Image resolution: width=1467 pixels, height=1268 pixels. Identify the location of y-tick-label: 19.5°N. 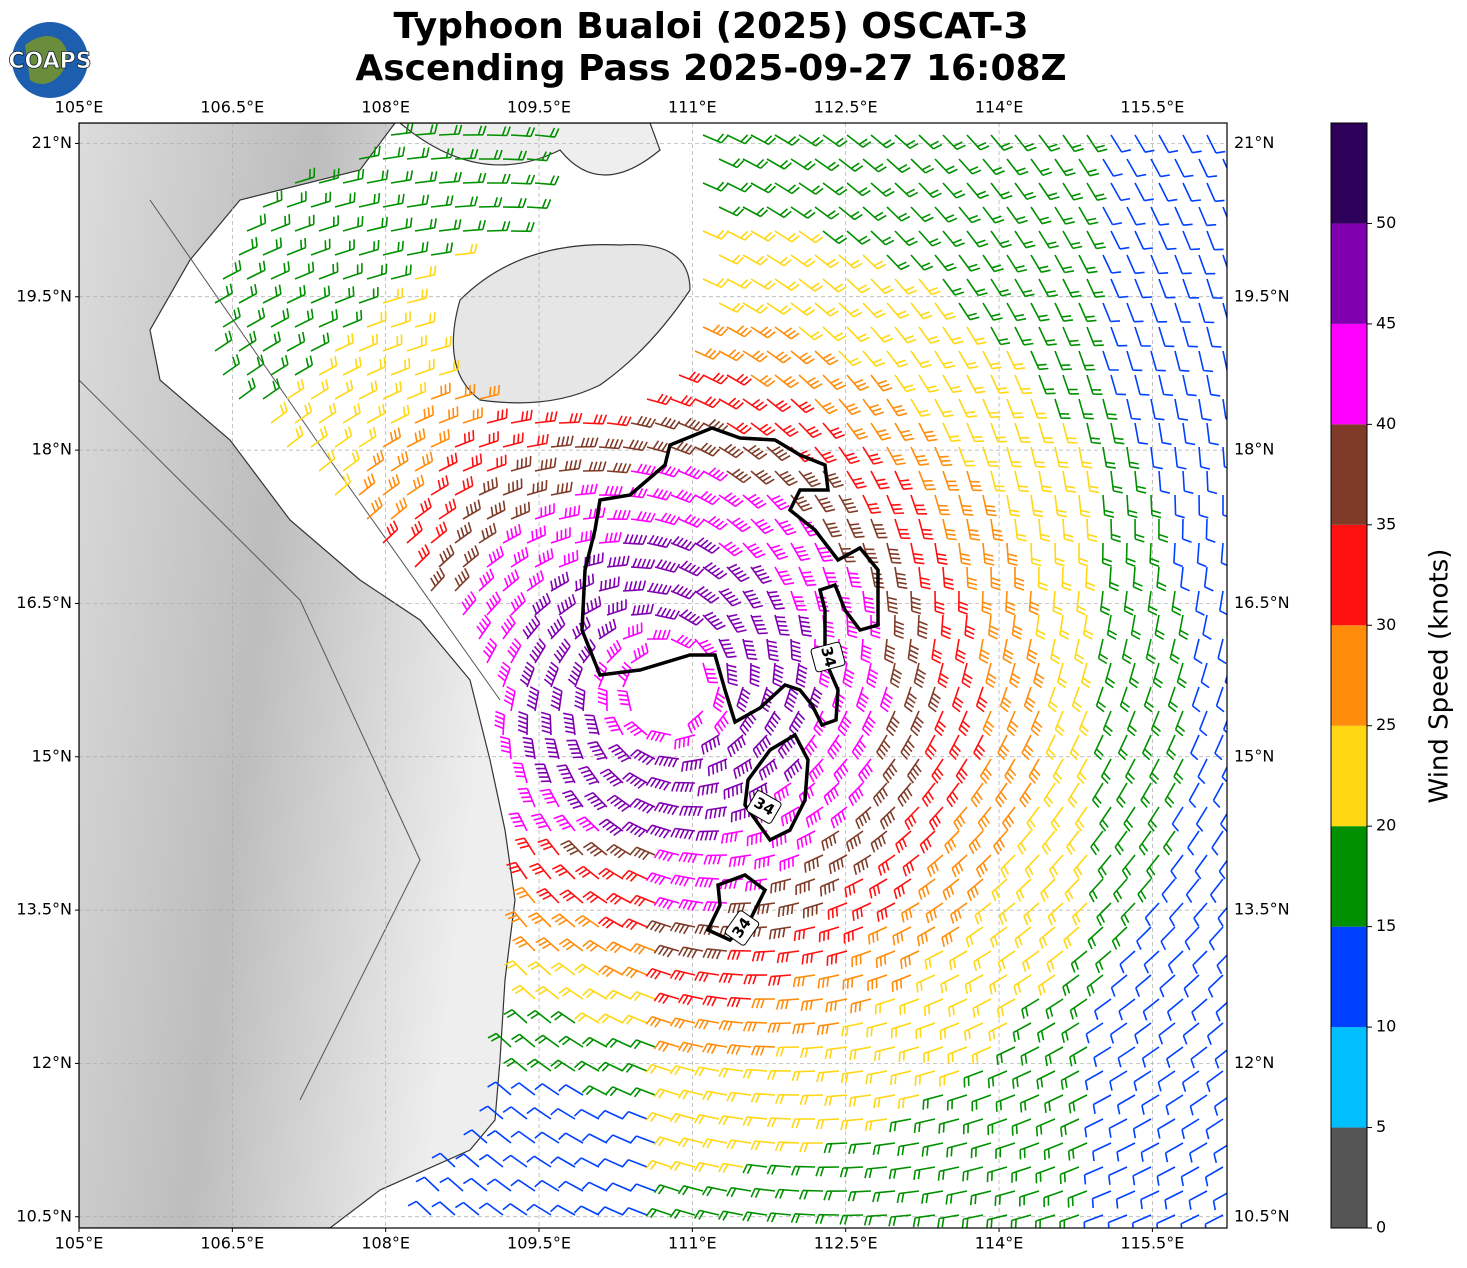
(1262, 295).